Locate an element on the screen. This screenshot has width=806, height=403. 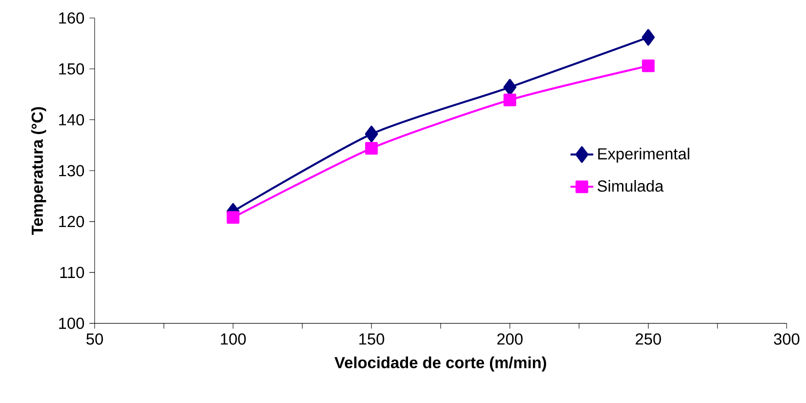
legend-label: Experimental is located at coordinates (644, 155).